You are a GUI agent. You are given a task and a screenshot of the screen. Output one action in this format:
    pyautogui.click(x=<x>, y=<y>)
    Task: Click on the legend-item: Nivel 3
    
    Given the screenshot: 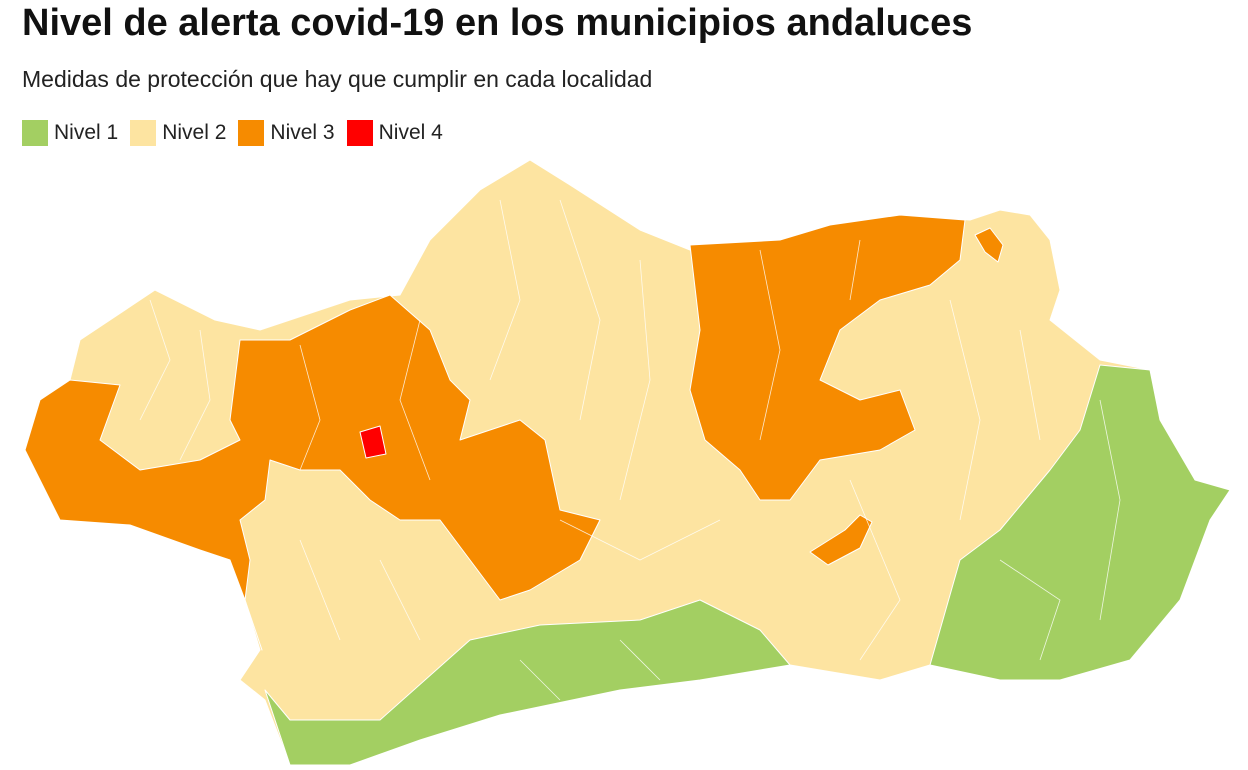 What is the action you would take?
    pyautogui.click(x=286, y=133)
    